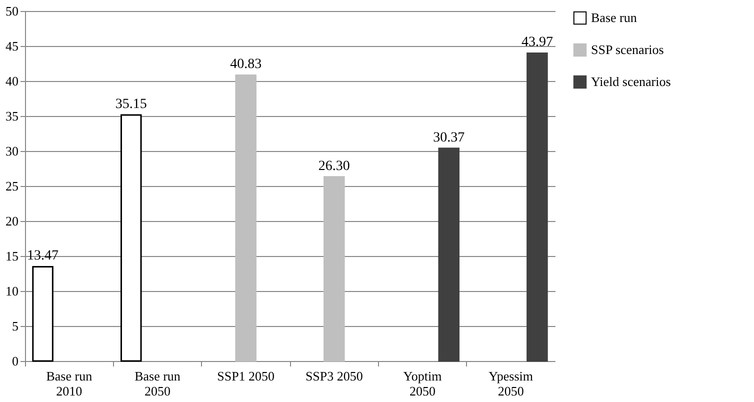 This screenshot has width=754, height=402. I want to click on legend-label: Yield scenarios, so click(631, 81).